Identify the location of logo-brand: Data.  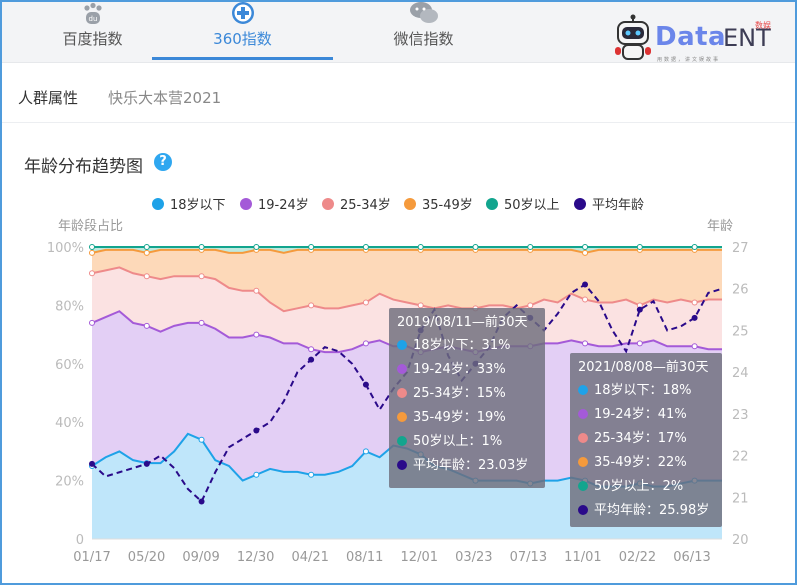
(691, 37).